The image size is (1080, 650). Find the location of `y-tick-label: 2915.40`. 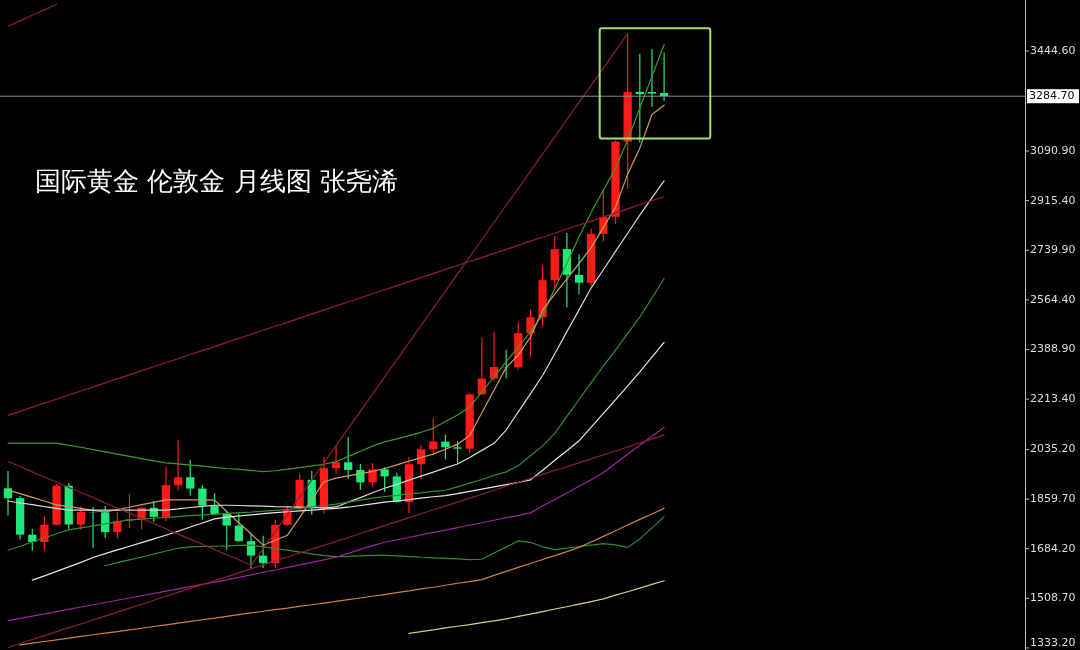

y-tick-label: 2915.40 is located at coordinates (1053, 200).